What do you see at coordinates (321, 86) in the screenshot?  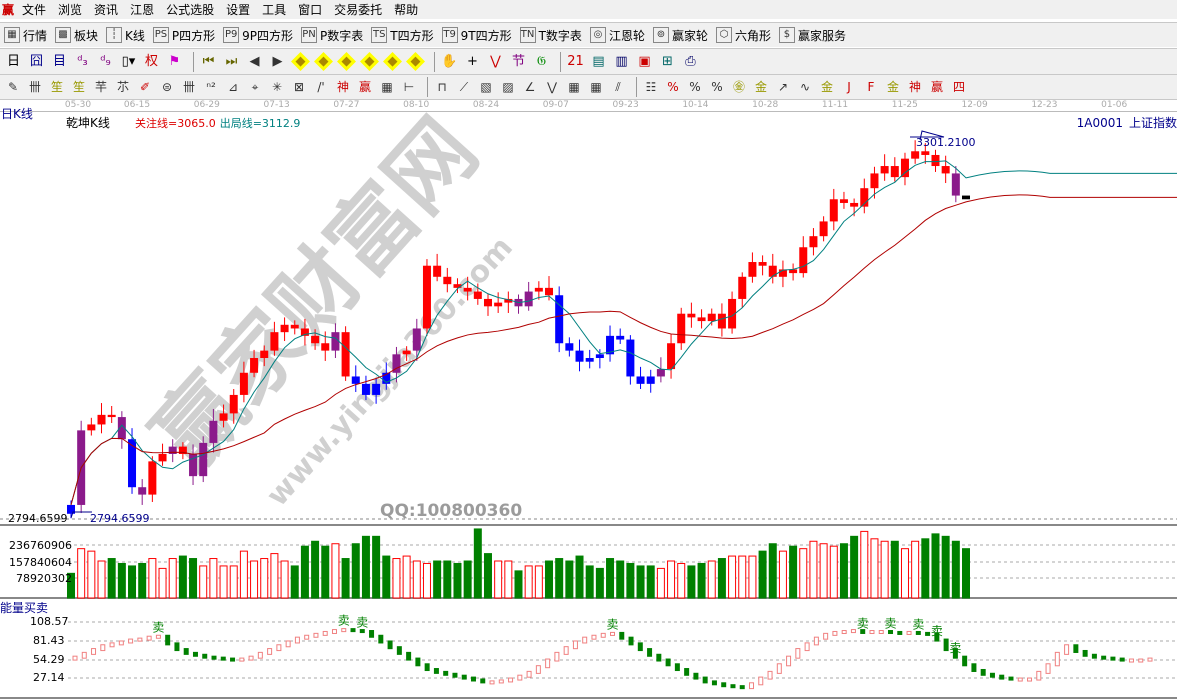 I see `angle-icon: /'` at bounding box center [321, 86].